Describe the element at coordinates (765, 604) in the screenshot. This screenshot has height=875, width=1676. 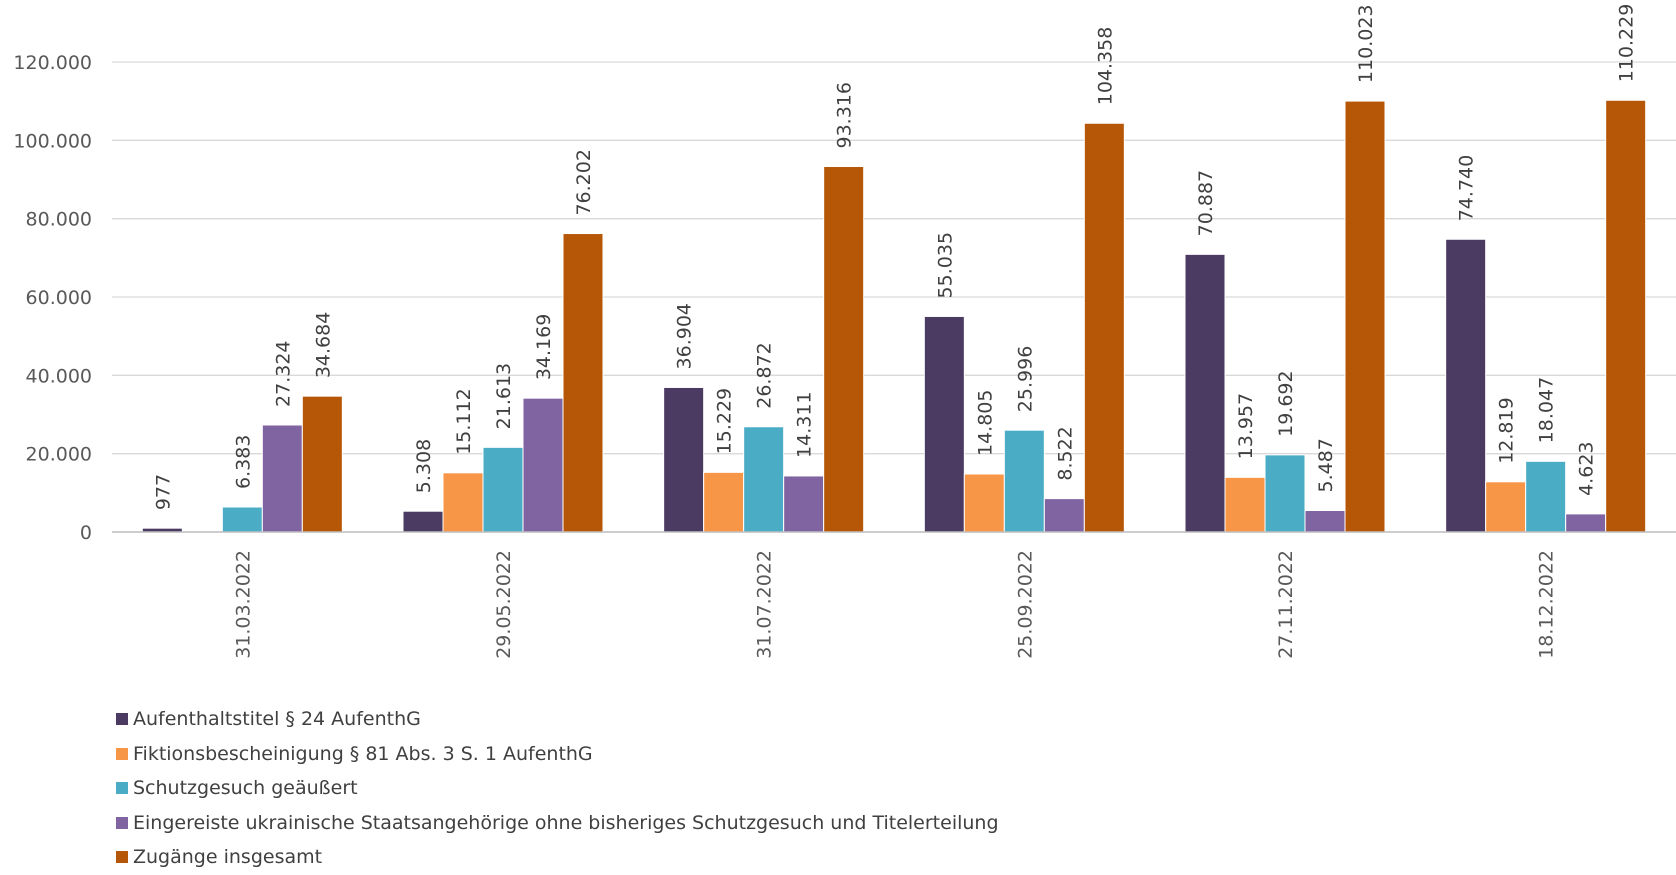
I see `x-tick-label: 31.07.2022` at that location.